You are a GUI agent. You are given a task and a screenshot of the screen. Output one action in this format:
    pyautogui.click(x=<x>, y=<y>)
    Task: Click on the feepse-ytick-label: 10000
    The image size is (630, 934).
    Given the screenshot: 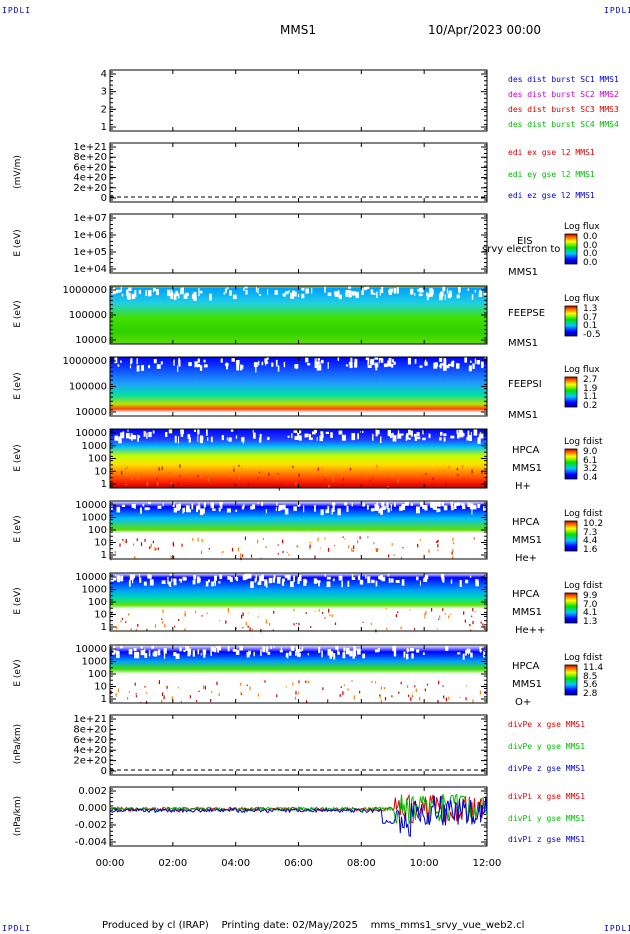 What is the action you would take?
    pyautogui.click(x=91, y=340)
    